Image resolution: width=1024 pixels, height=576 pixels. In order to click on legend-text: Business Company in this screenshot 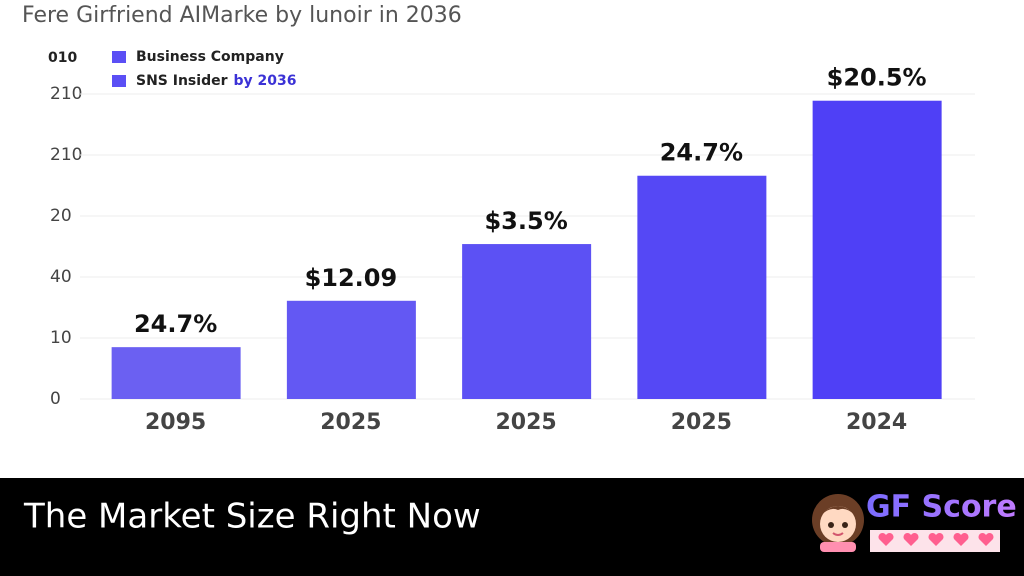, I will do `click(210, 57)`.